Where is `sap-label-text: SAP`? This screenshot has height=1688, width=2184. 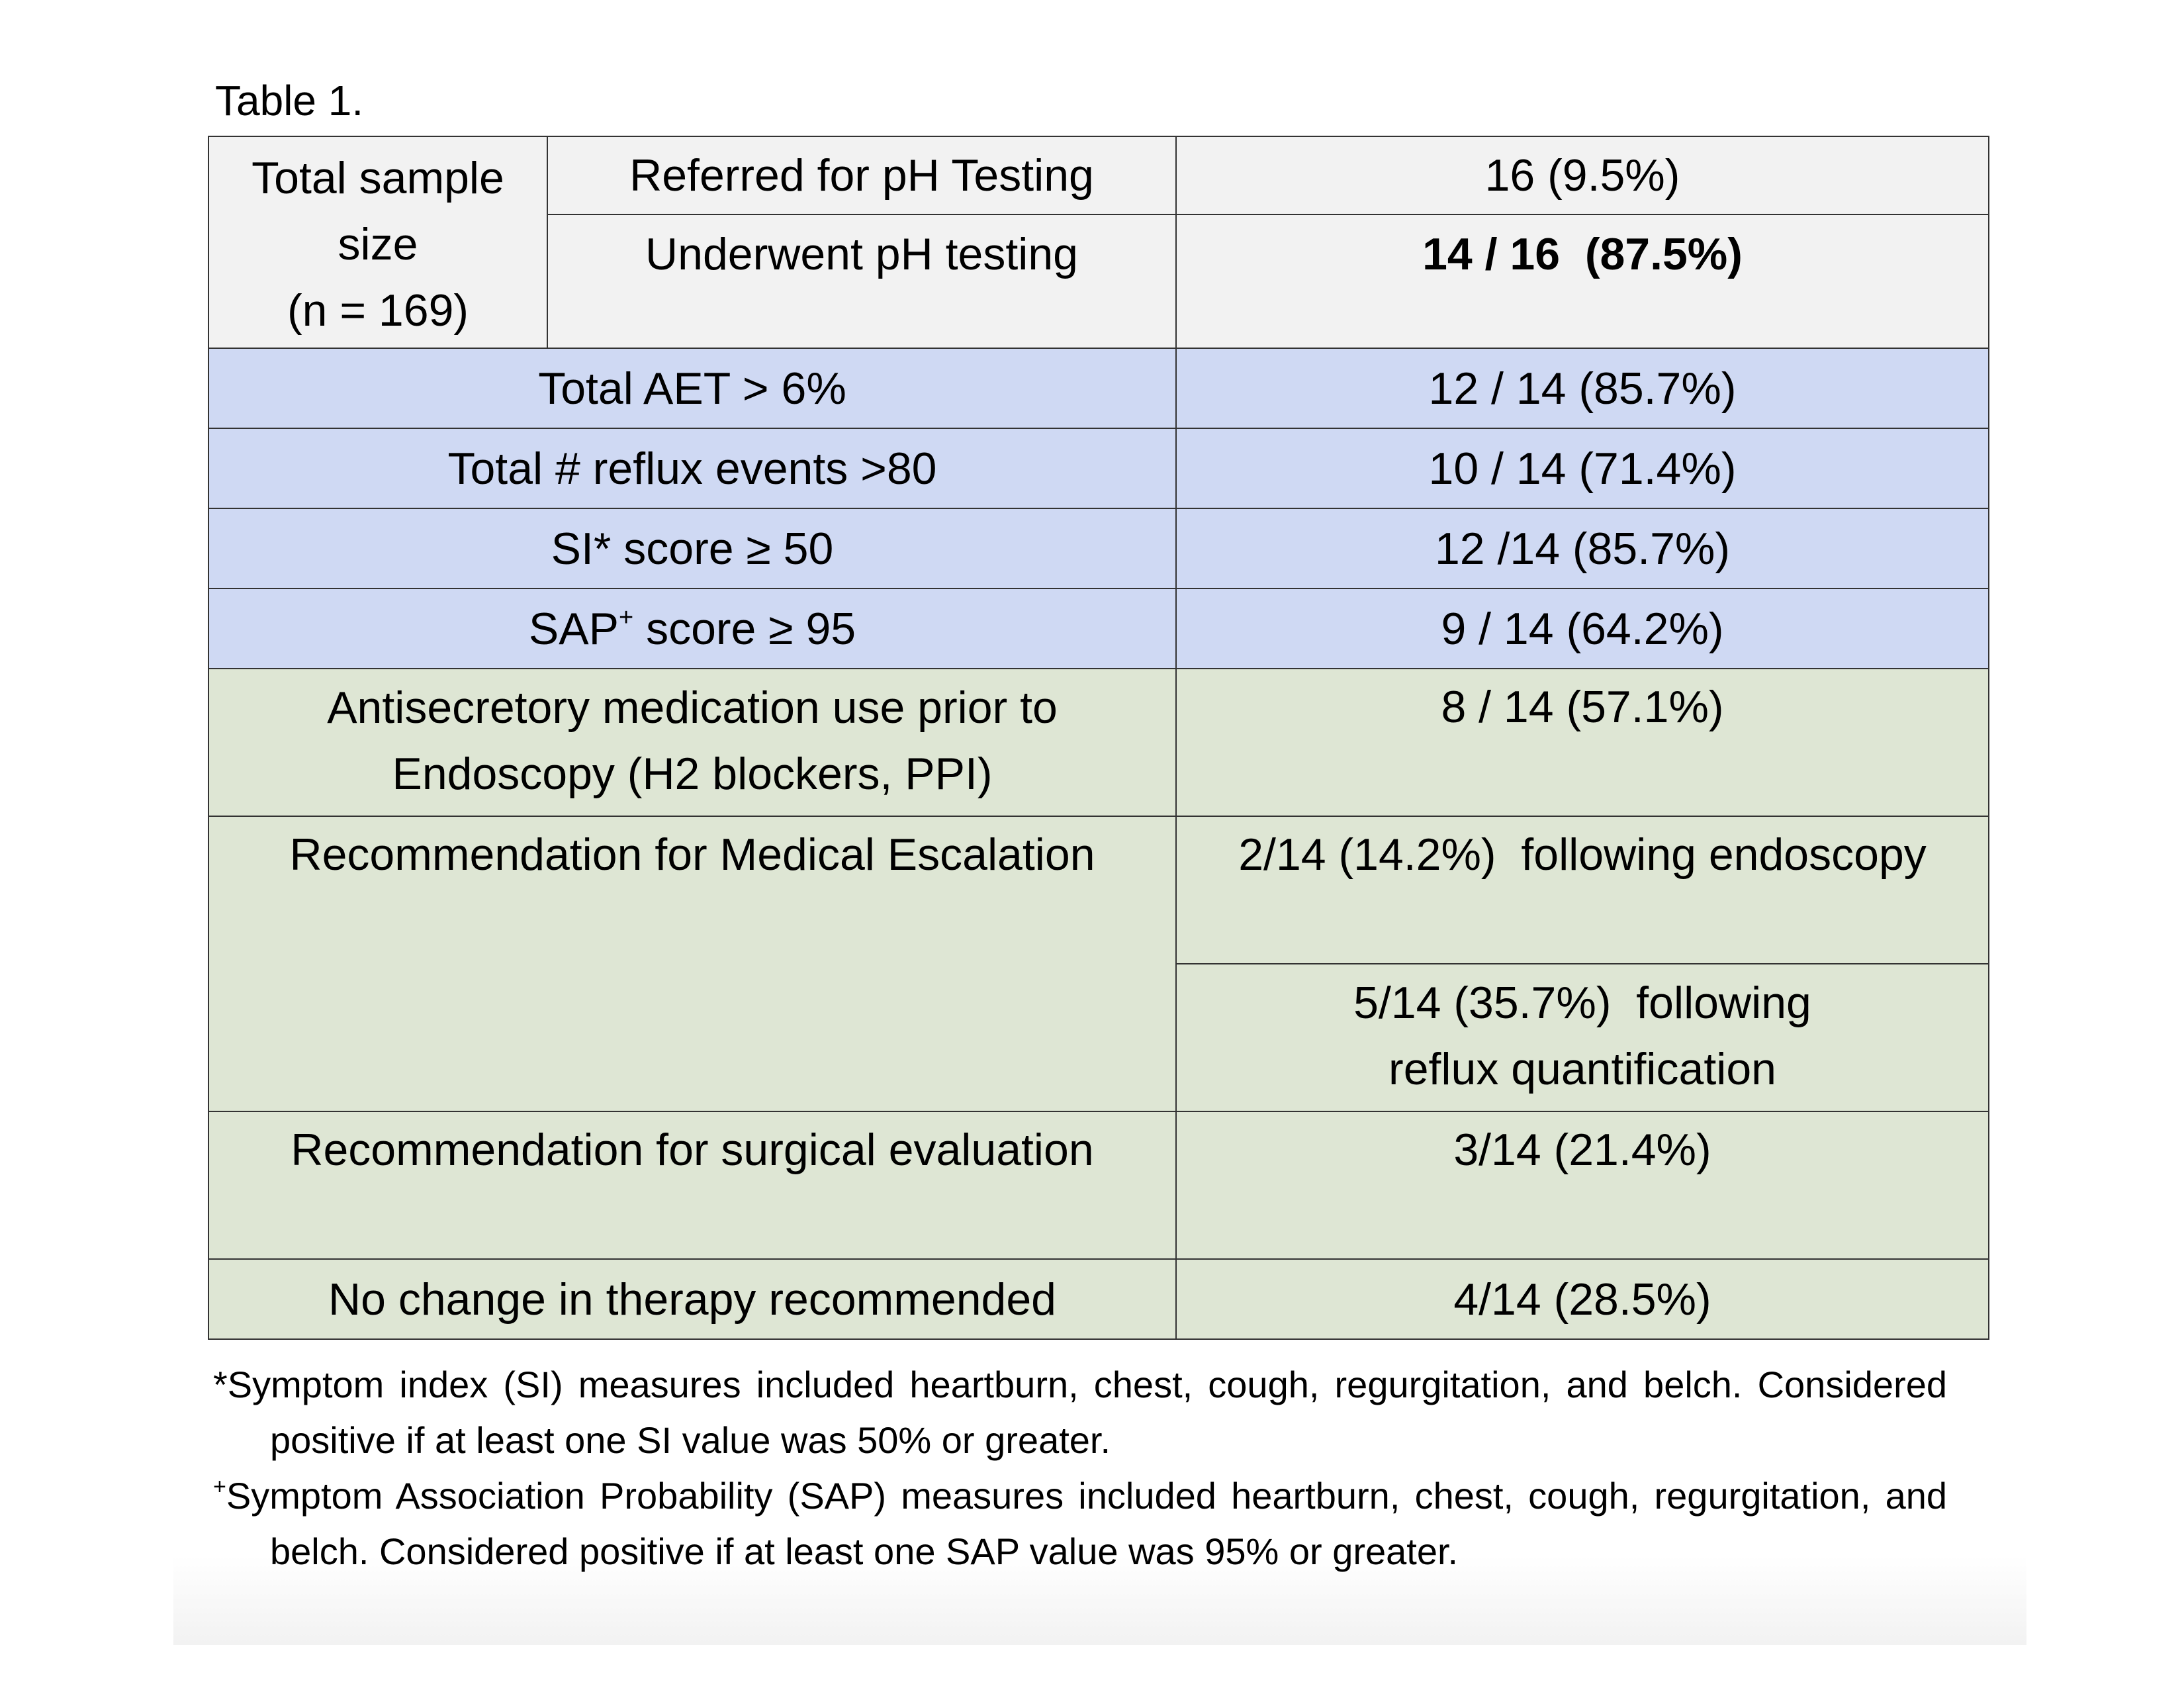
sap-label-text: SAP is located at coordinates (573, 628).